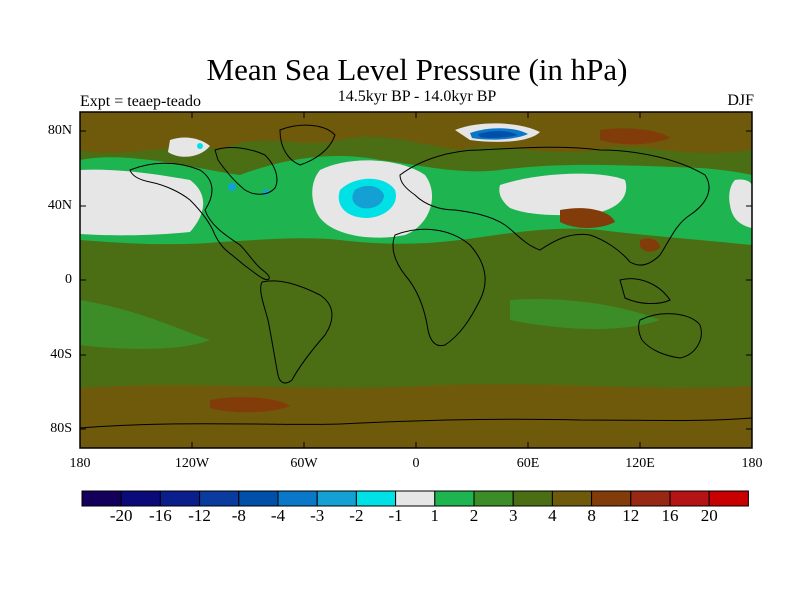 This screenshot has width=800, height=600. I want to click on lon-label-180e: 180, so click(752, 463).